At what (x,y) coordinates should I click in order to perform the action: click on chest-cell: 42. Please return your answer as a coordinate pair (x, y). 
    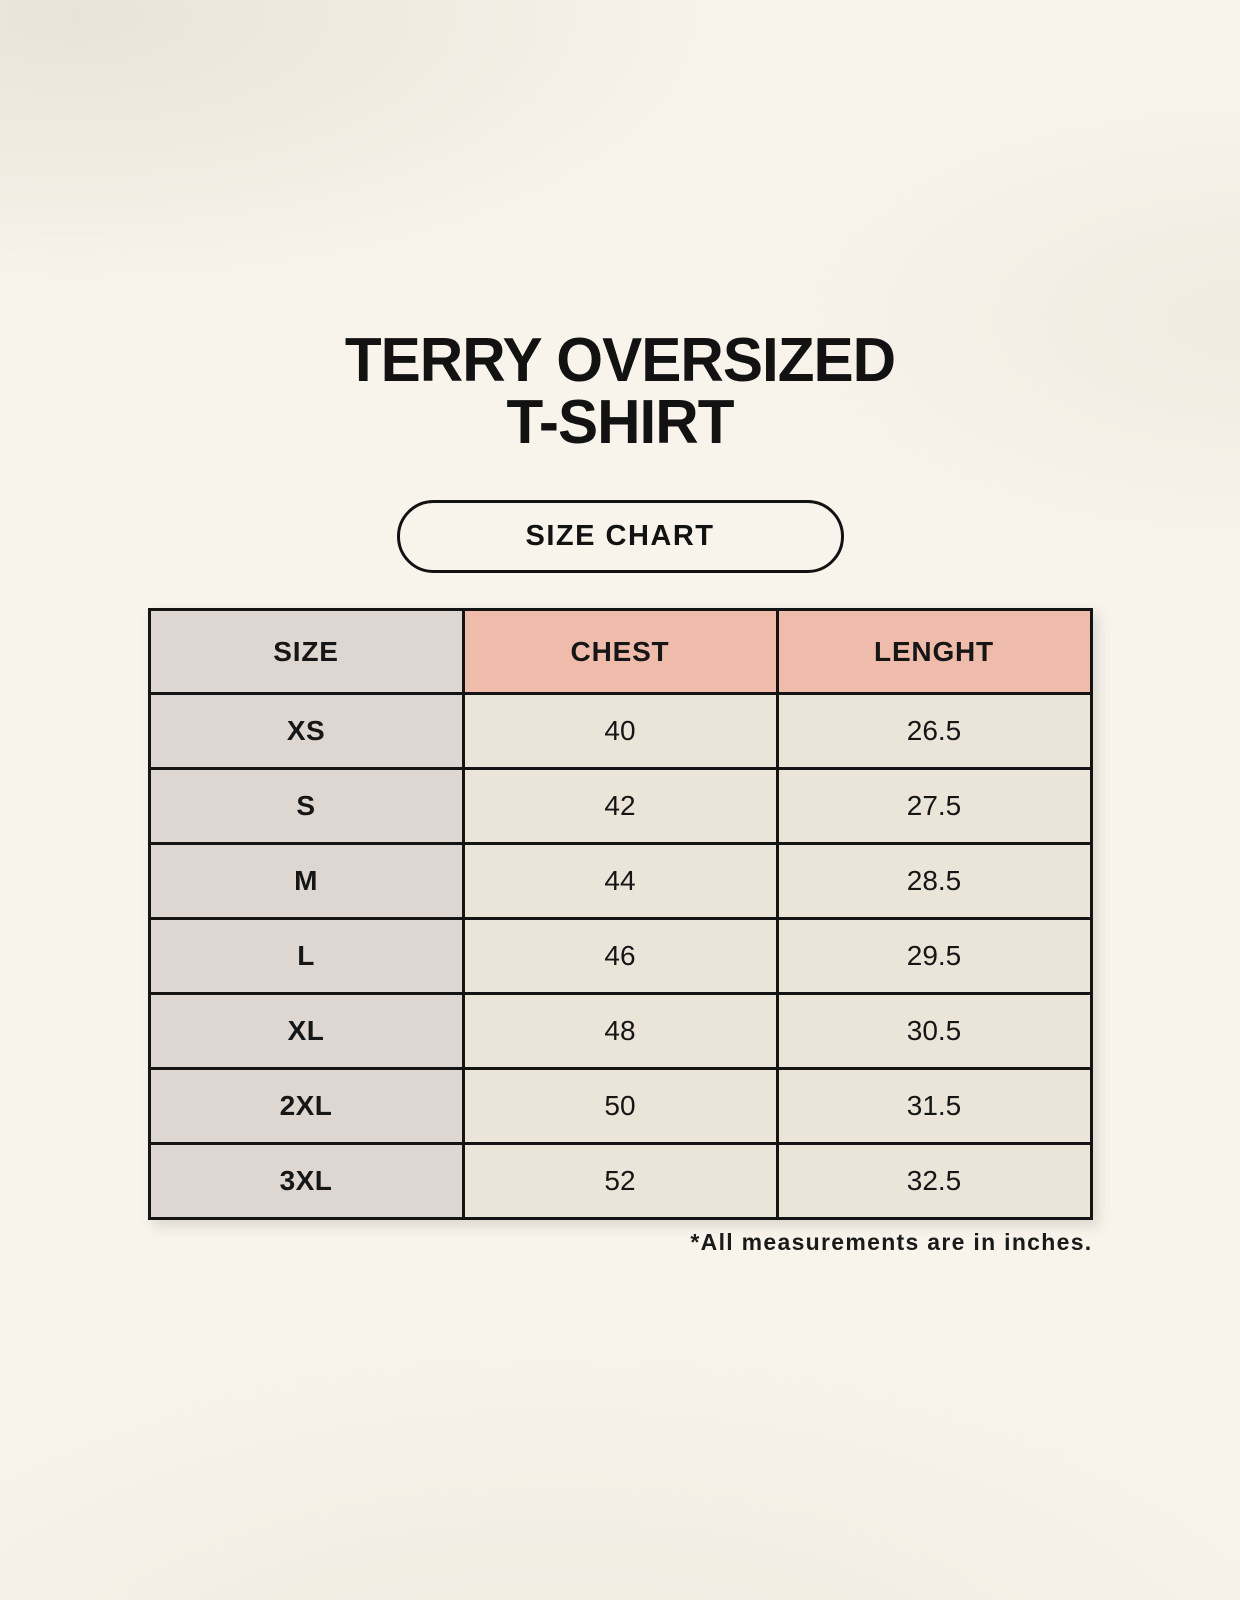
    Looking at the image, I should click on (620, 806).